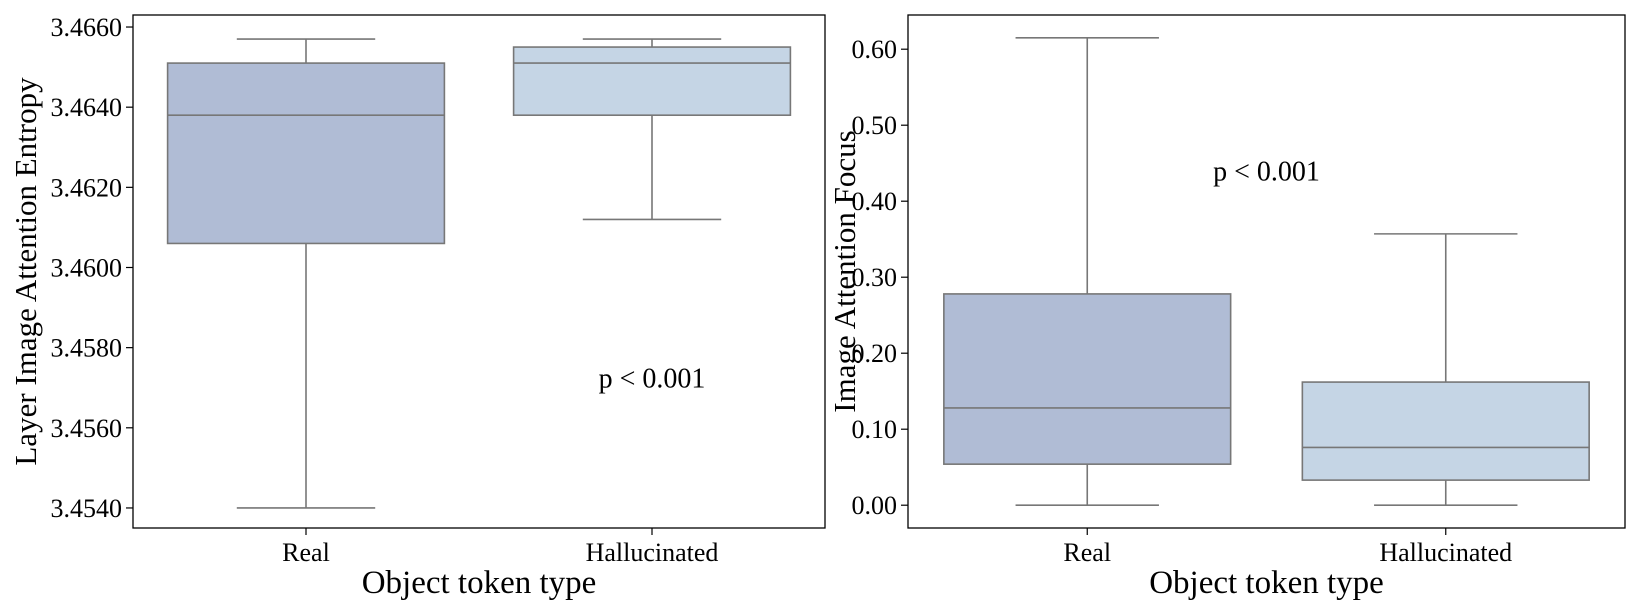 This screenshot has width=1633, height=616. Describe the element at coordinates (87, 107) in the screenshot. I see `y-tick-label: 3.4640` at that location.